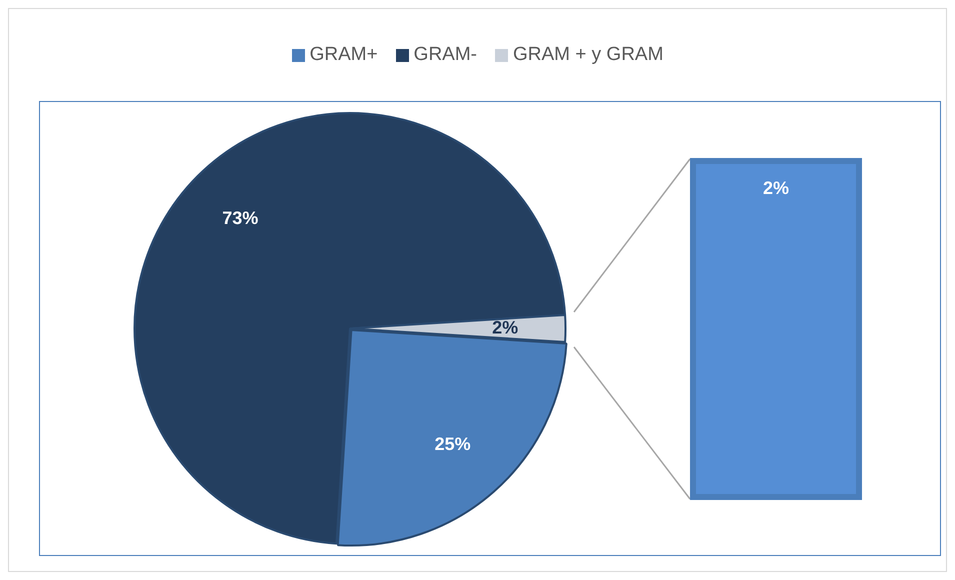  What do you see at coordinates (240, 218) in the screenshot?
I see `data-label: 73%` at bounding box center [240, 218].